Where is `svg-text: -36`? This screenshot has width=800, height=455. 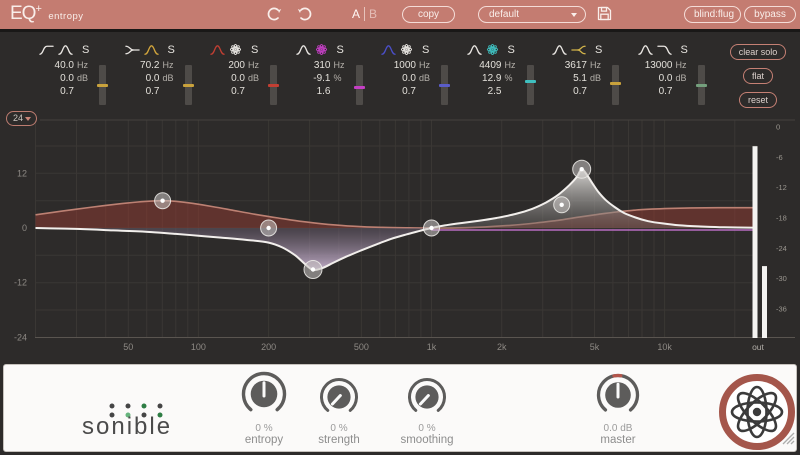 svg-text: -36 is located at coordinates (781, 309).